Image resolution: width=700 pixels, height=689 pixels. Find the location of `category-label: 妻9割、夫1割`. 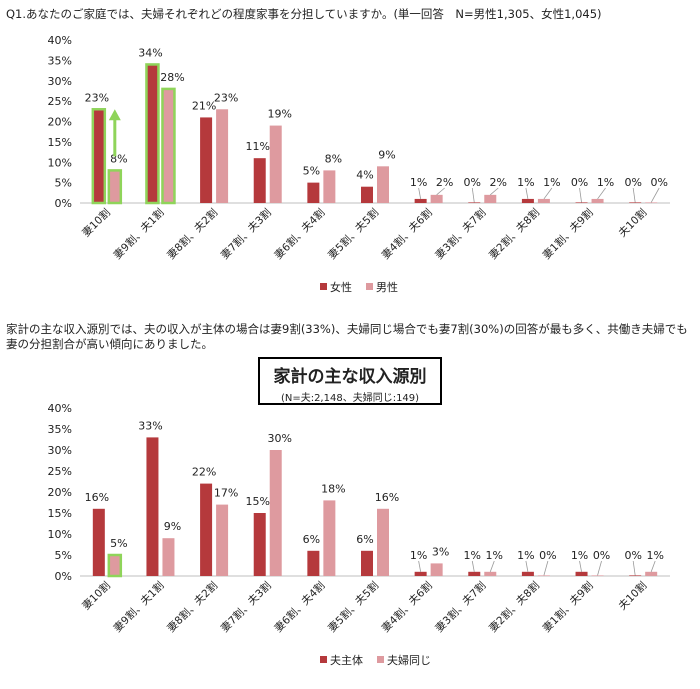

category-label: 妻9割、夫1割 is located at coordinates (139, 607).